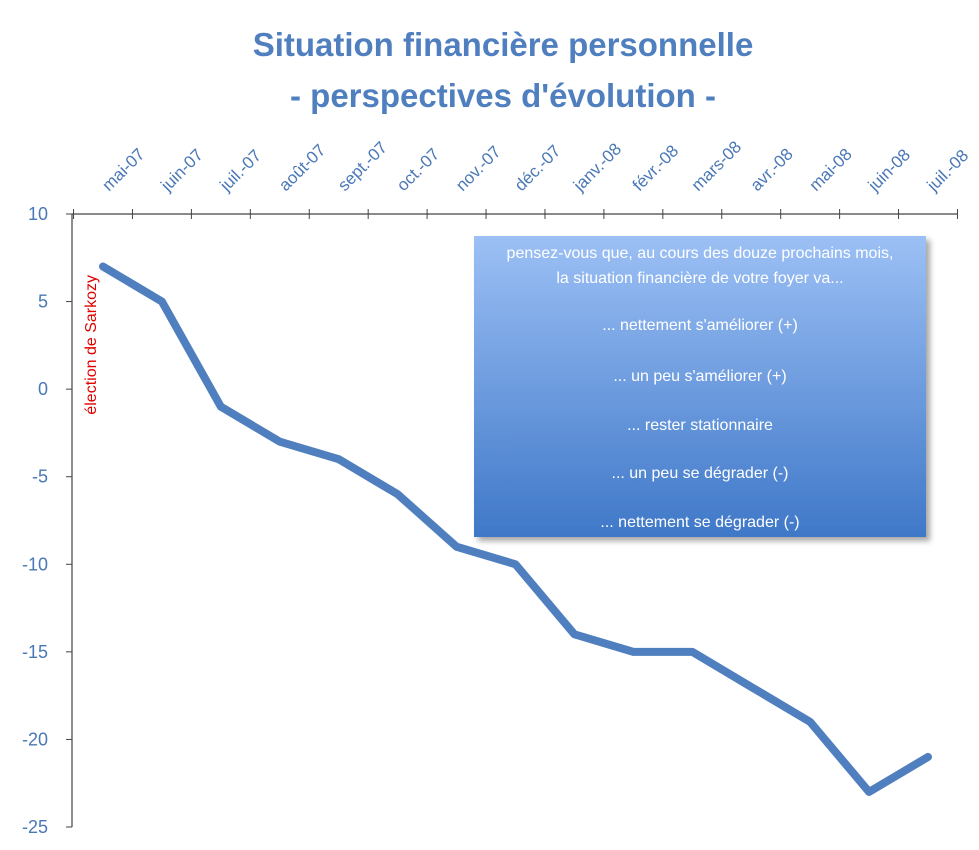 Image resolution: width=979 pixels, height=850 pixels. What do you see at coordinates (40, 477) in the screenshot?
I see `y-tick-label: -5` at bounding box center [40, 477].